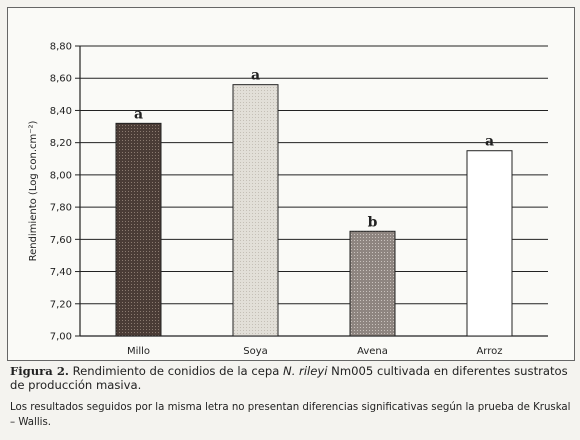 This screenshot has width=580, height=440. What do you see at coordinates (372, 351) in the screenshot?
I see `x-tick-label: Avena` at bounding box center [372, 351].